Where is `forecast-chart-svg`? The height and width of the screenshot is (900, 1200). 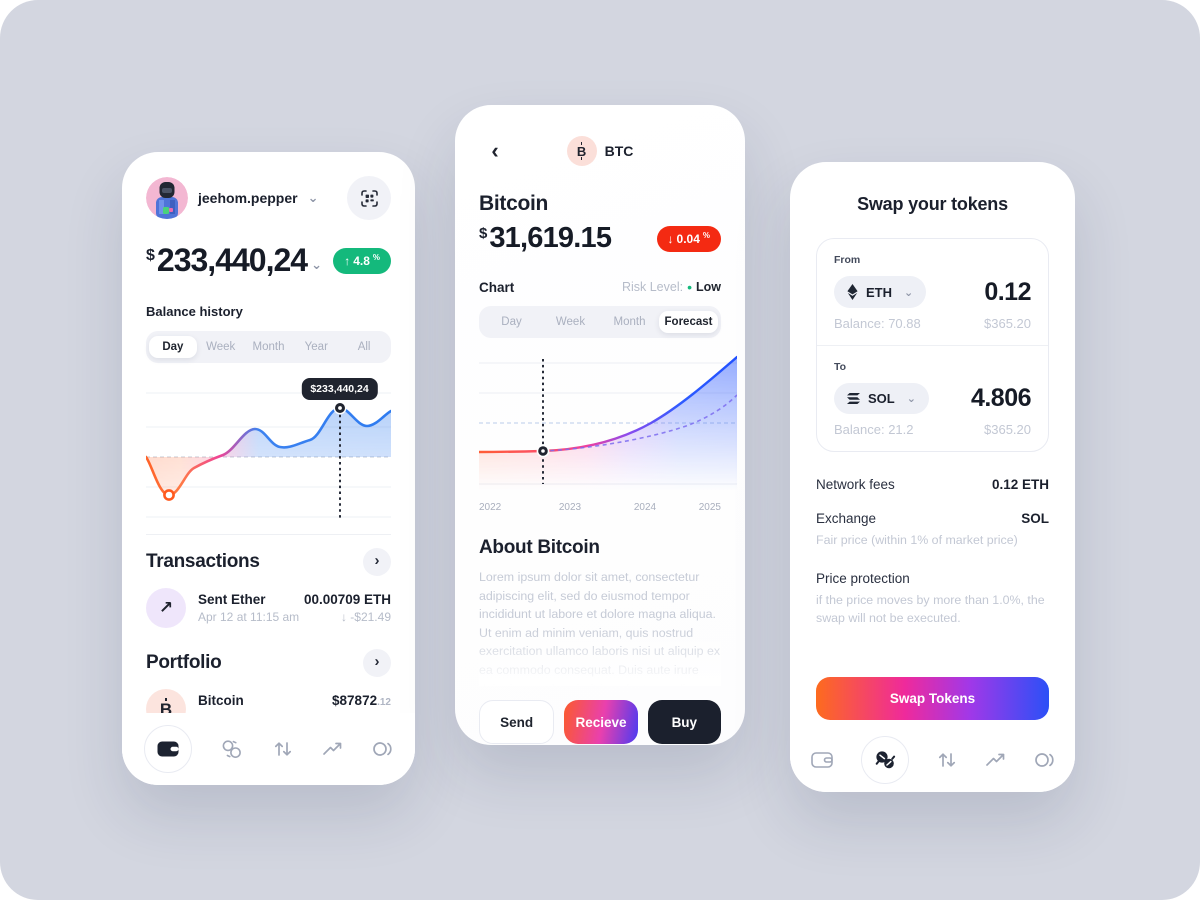 forecast-chart-svg is located at coordinates (608, 423).